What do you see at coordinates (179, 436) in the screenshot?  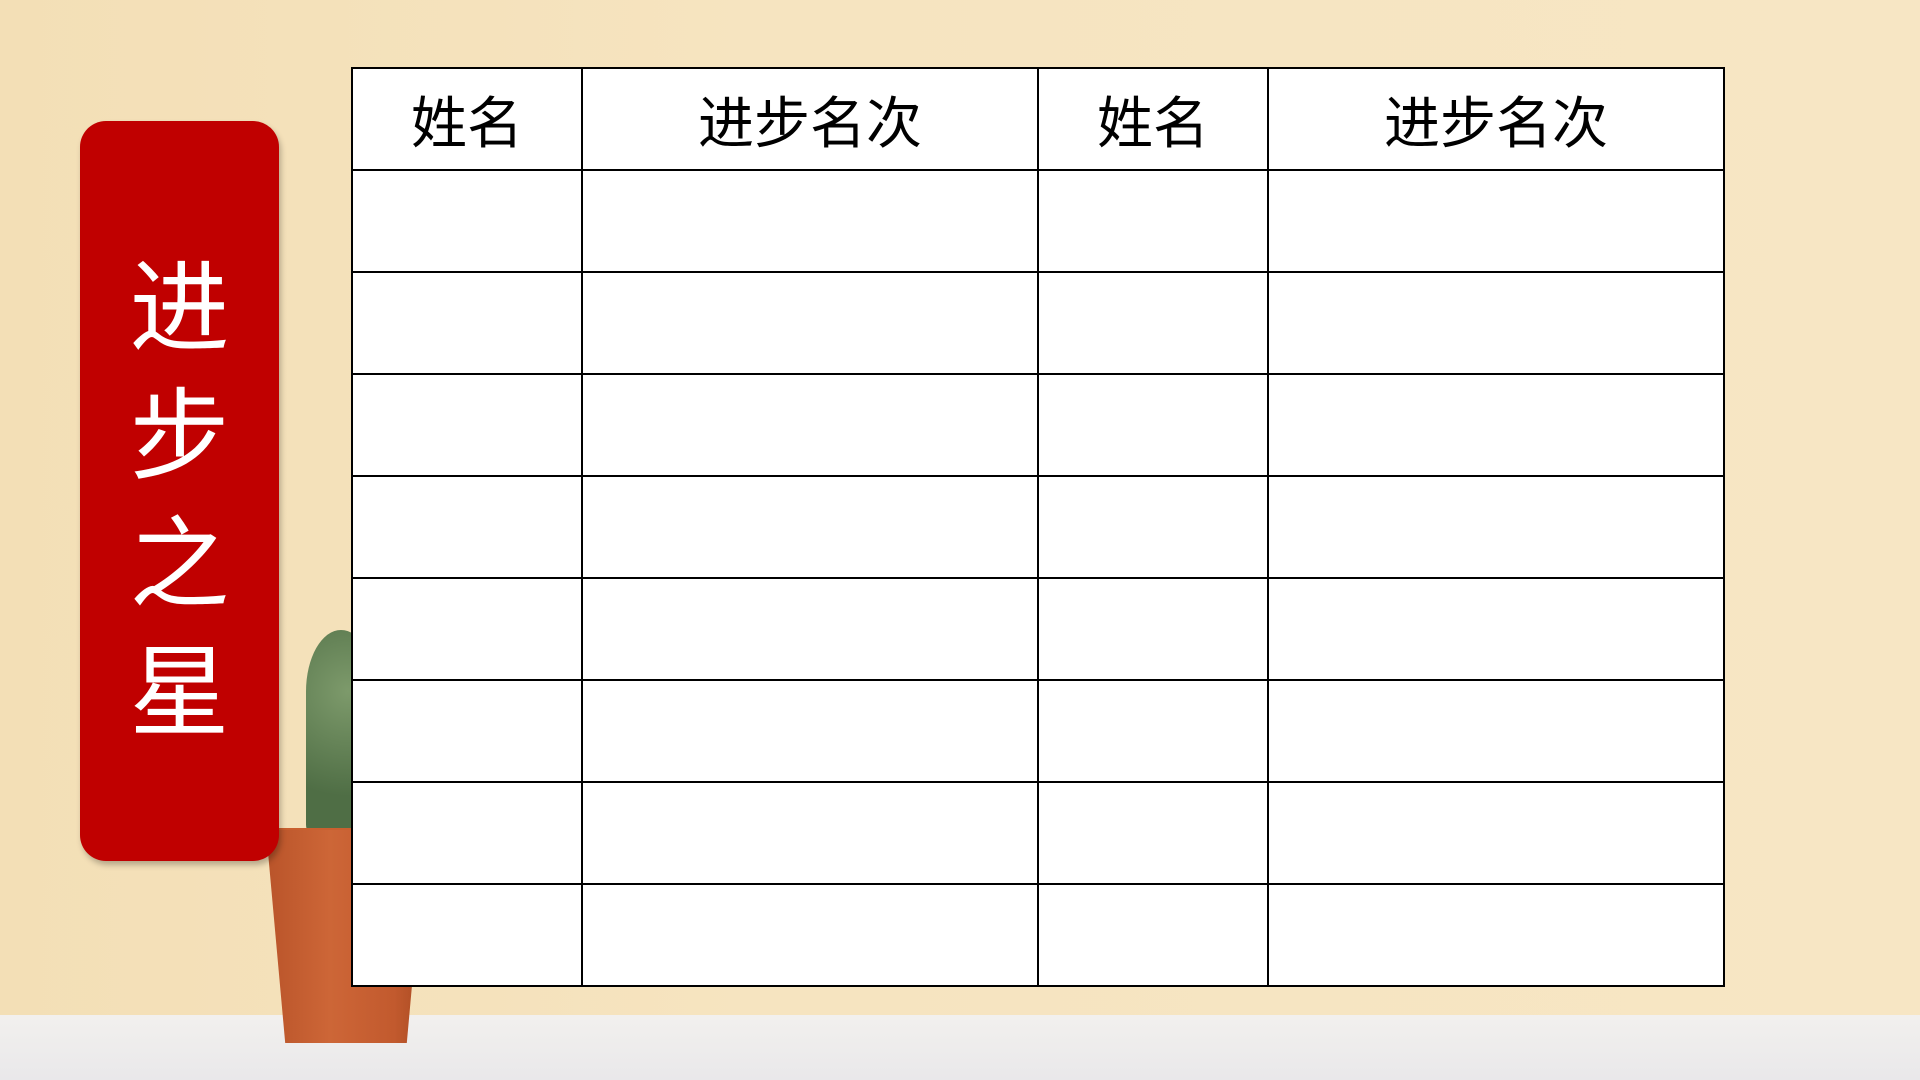 I see `title-char: 步` at bounding box center [179, 436].